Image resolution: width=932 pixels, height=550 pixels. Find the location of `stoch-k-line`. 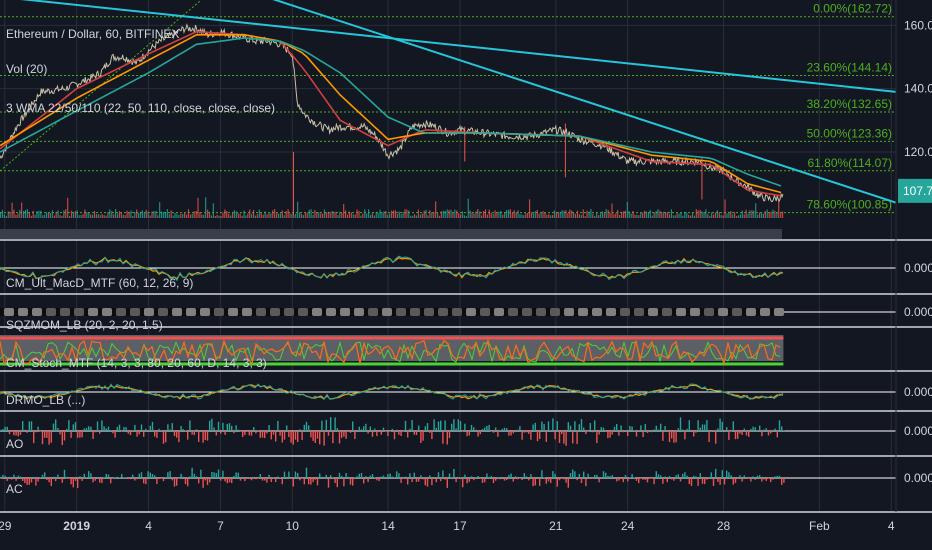

stoch-k-line is located at coordinates (390, 352).